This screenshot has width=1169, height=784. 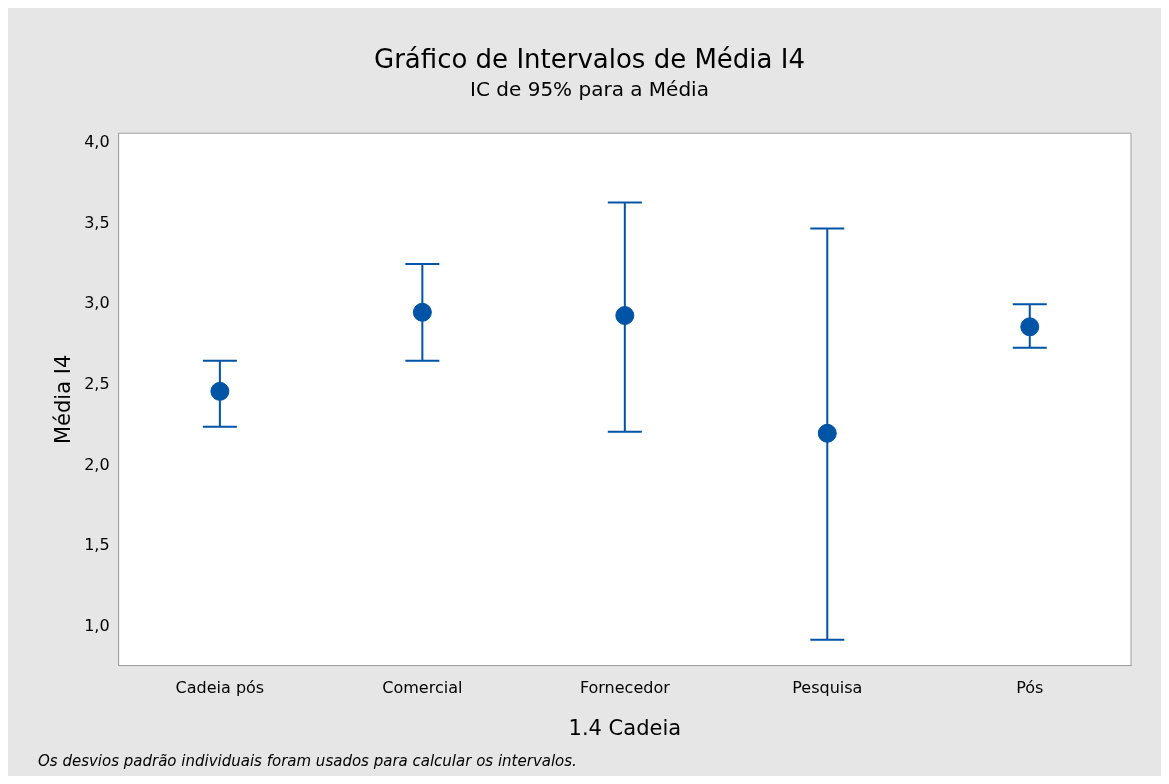 What do you see at coordinates (63, 399) in the screenshot?
I see `y-axis-title: Média I4` at bounding box center [63, 399].